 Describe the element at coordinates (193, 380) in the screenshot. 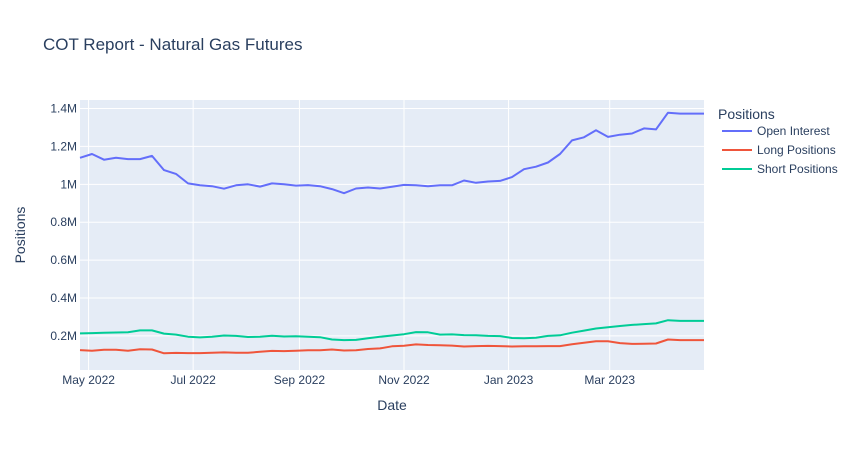

I see `x-tick-label: Jul 2022` at that location.